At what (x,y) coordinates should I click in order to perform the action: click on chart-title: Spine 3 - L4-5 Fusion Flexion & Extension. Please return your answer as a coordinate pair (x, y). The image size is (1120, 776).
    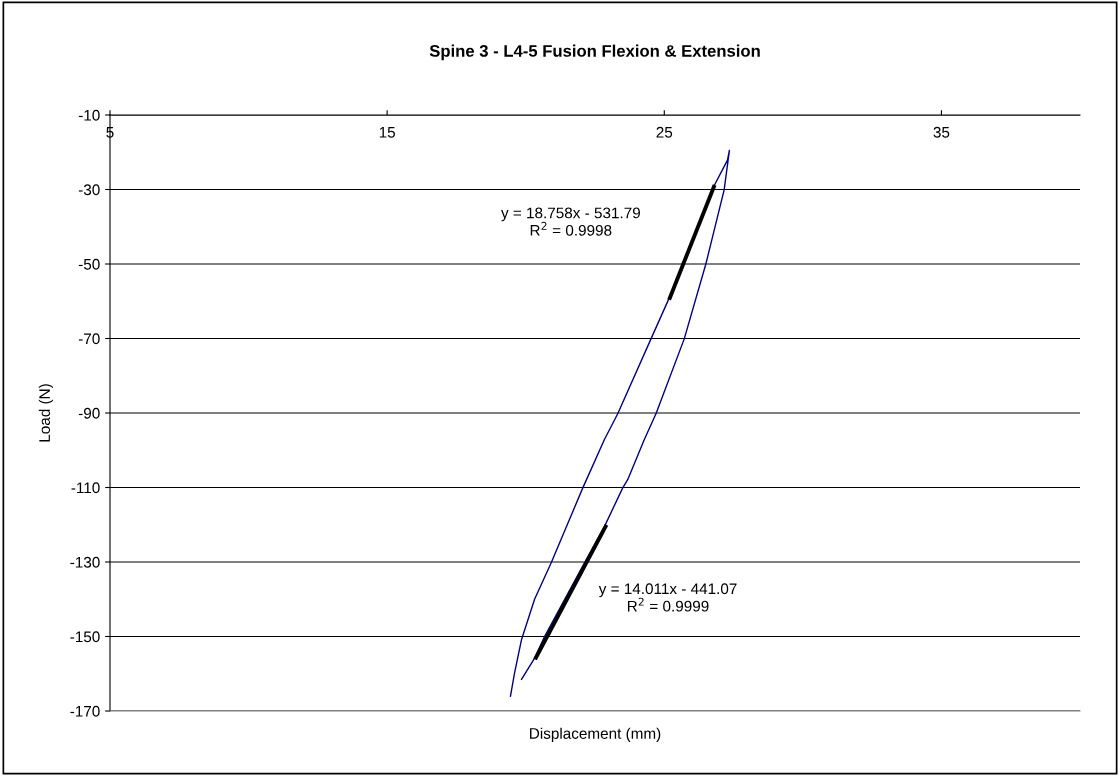
    Looking at the image, I should click on (594, 52).